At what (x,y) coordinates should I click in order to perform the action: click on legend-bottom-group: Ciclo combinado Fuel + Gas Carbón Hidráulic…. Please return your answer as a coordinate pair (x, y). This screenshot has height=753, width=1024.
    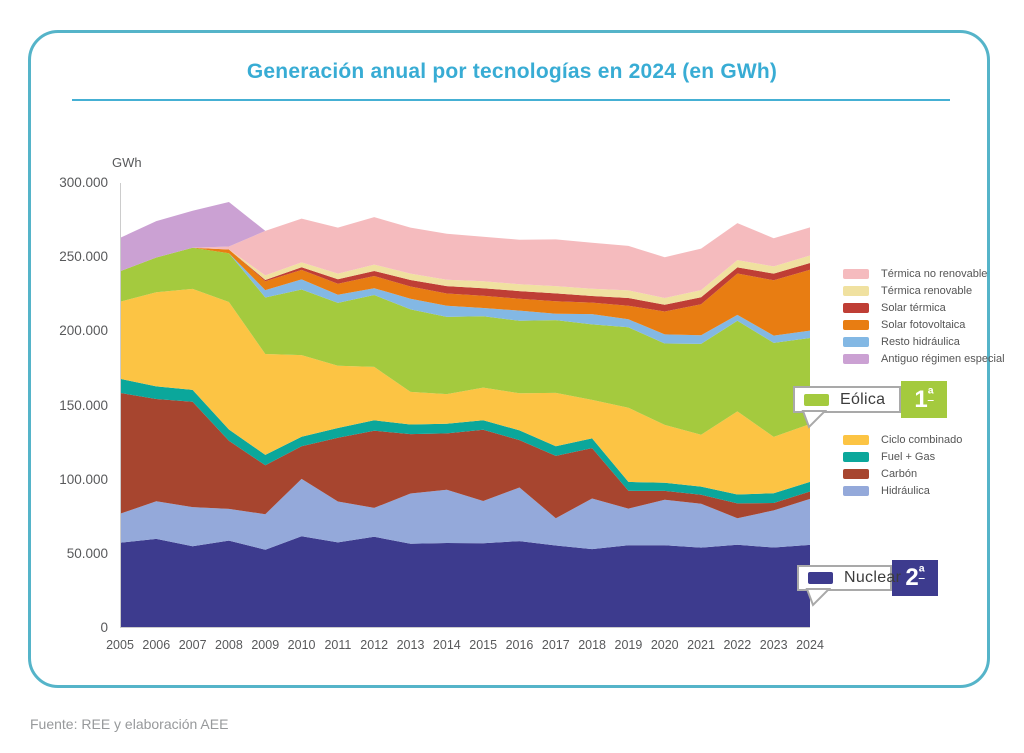
    Looking at the image, I should click on (902, 468).